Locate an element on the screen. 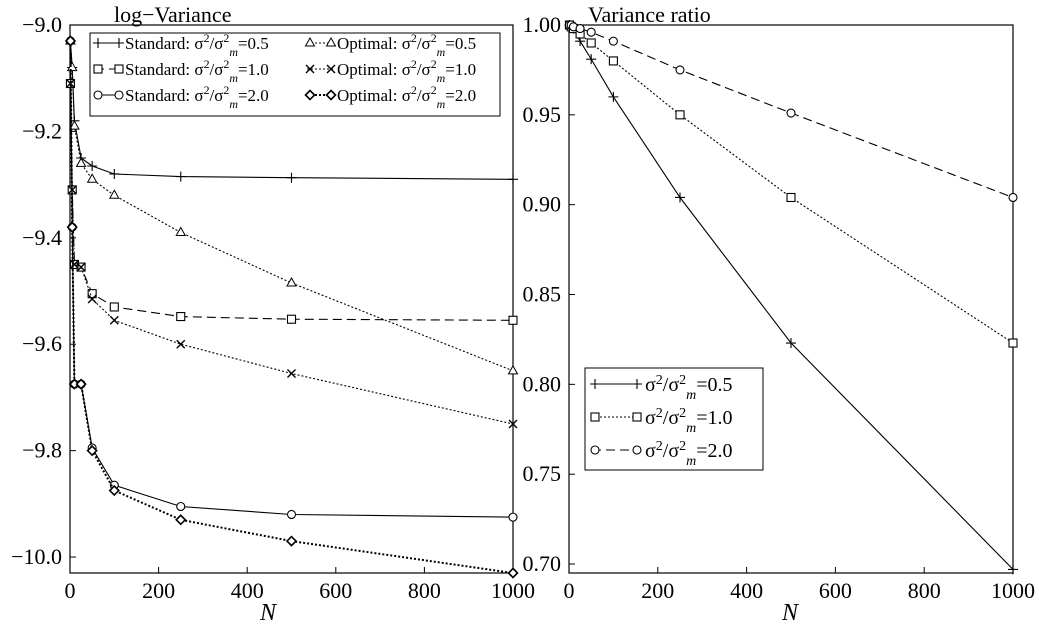  y-tick-label: 1.00 is located at coordinates (542, 24).